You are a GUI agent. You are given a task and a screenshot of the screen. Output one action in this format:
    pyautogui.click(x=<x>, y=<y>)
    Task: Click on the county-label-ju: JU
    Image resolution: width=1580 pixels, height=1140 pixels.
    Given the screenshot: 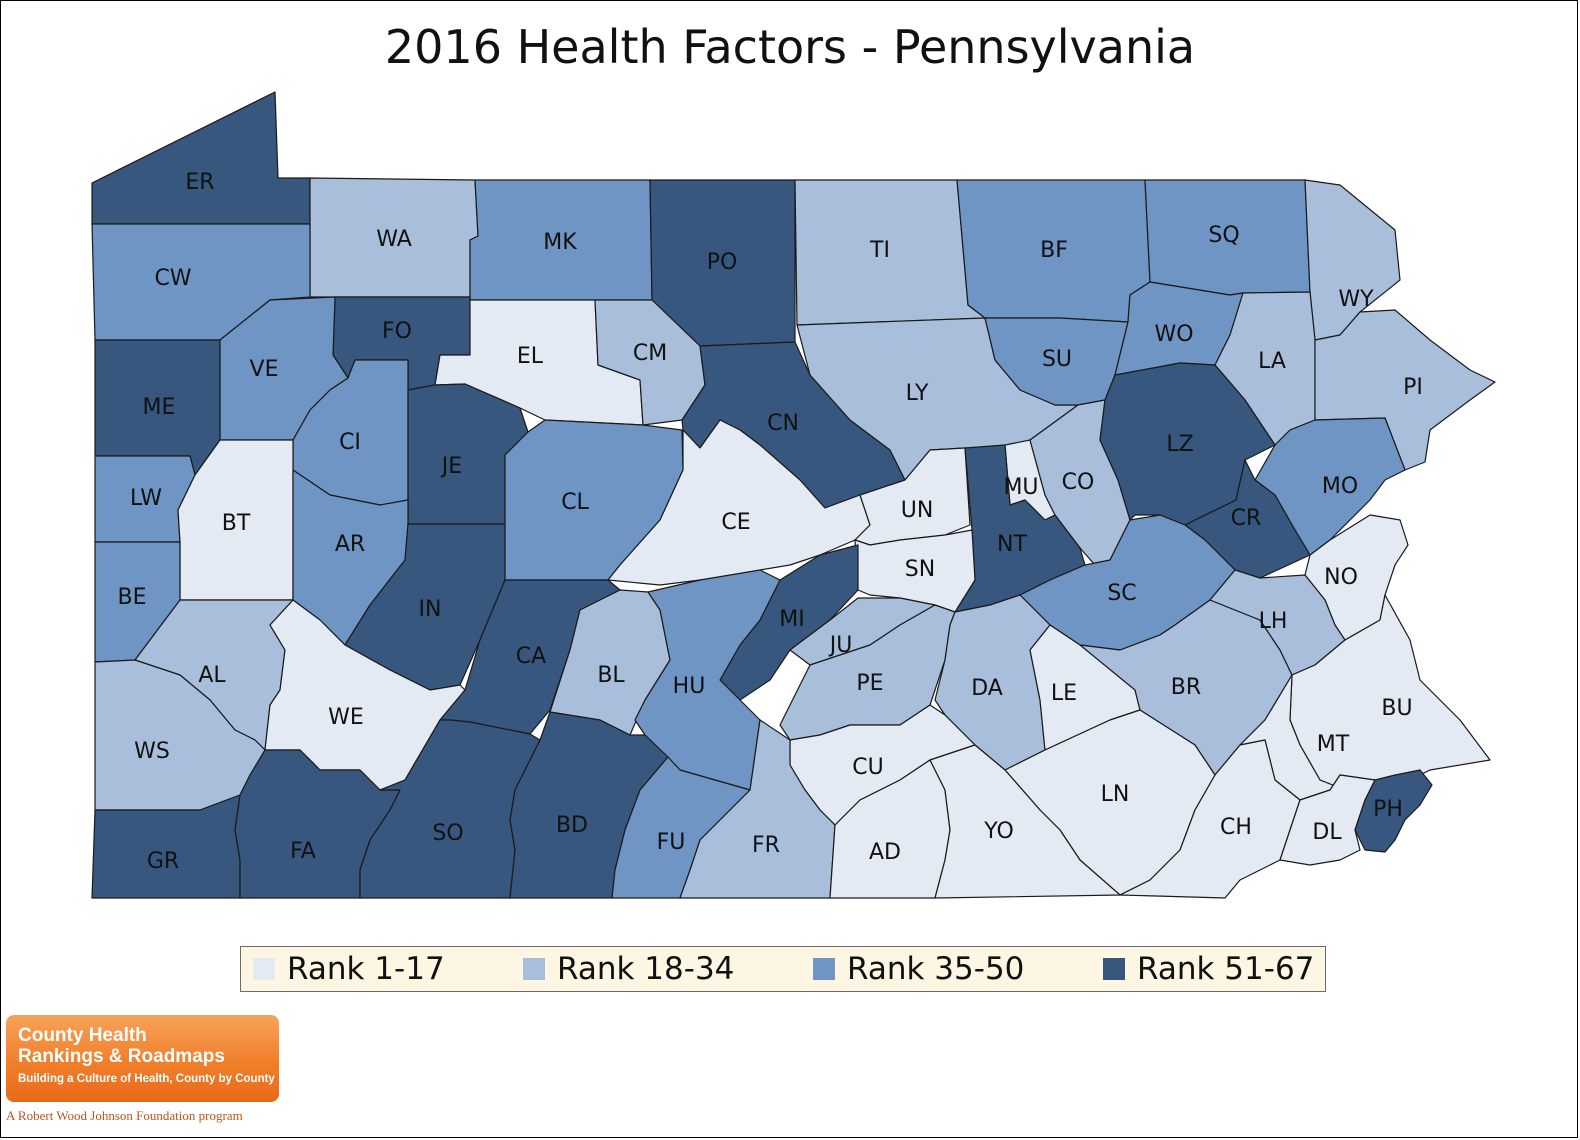 What is the action you would take?
    pyautogui.click(x=840, y=645)
    